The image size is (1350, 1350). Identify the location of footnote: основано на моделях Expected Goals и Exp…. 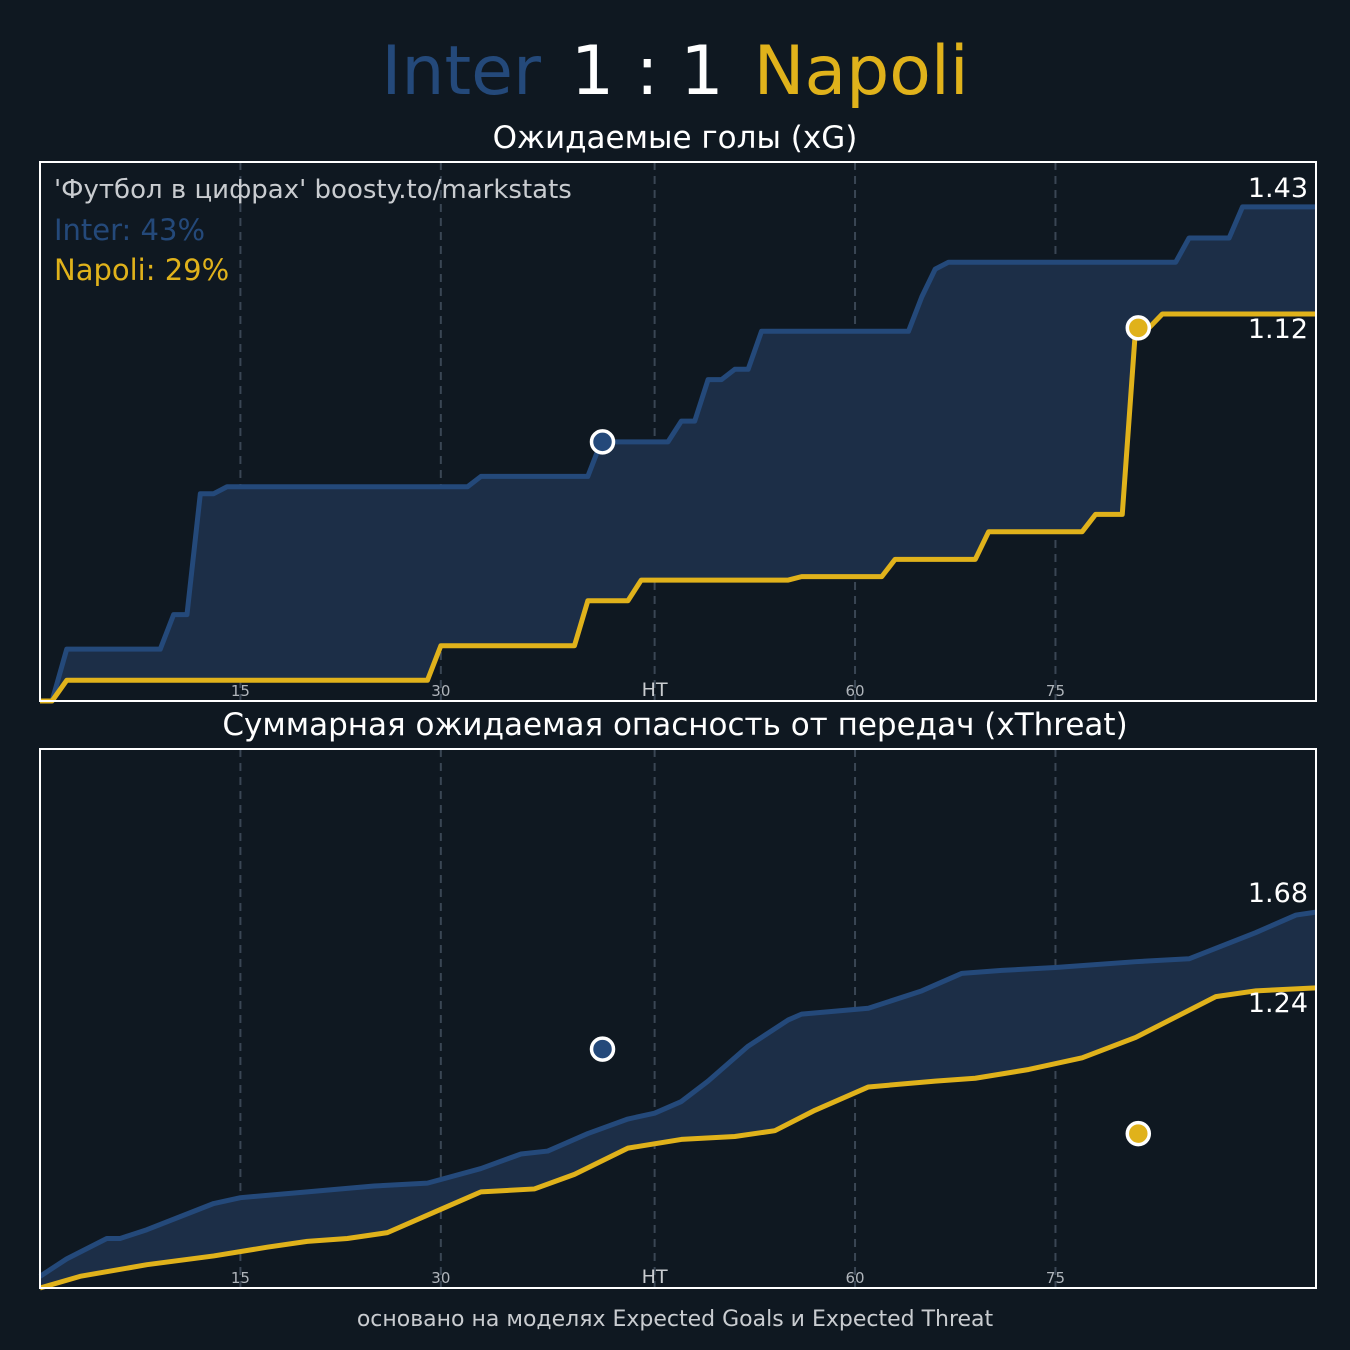
(675, 1319).